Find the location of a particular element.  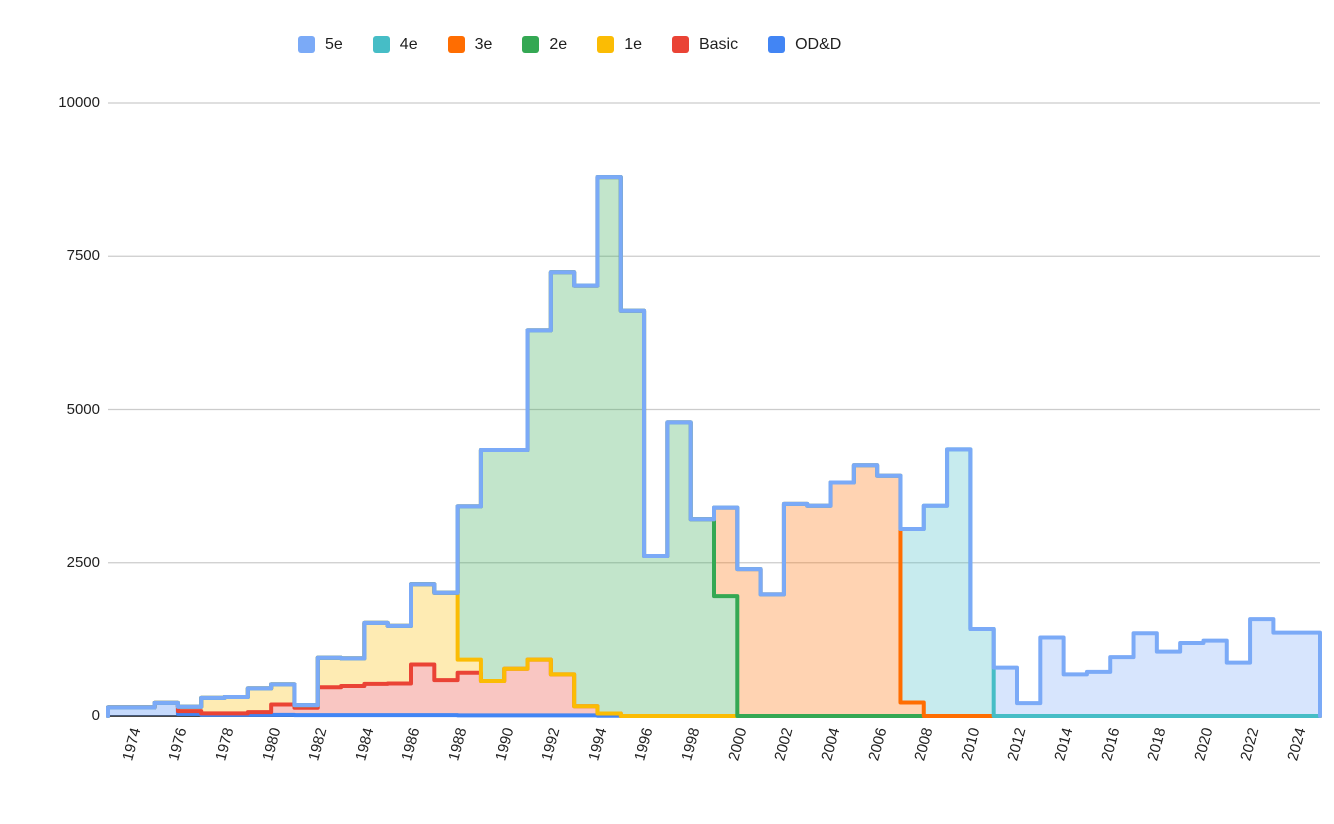

chart-legend: 5e 4e 3e 2e 1e Basic OD&D is located at coordinates (569, 44).